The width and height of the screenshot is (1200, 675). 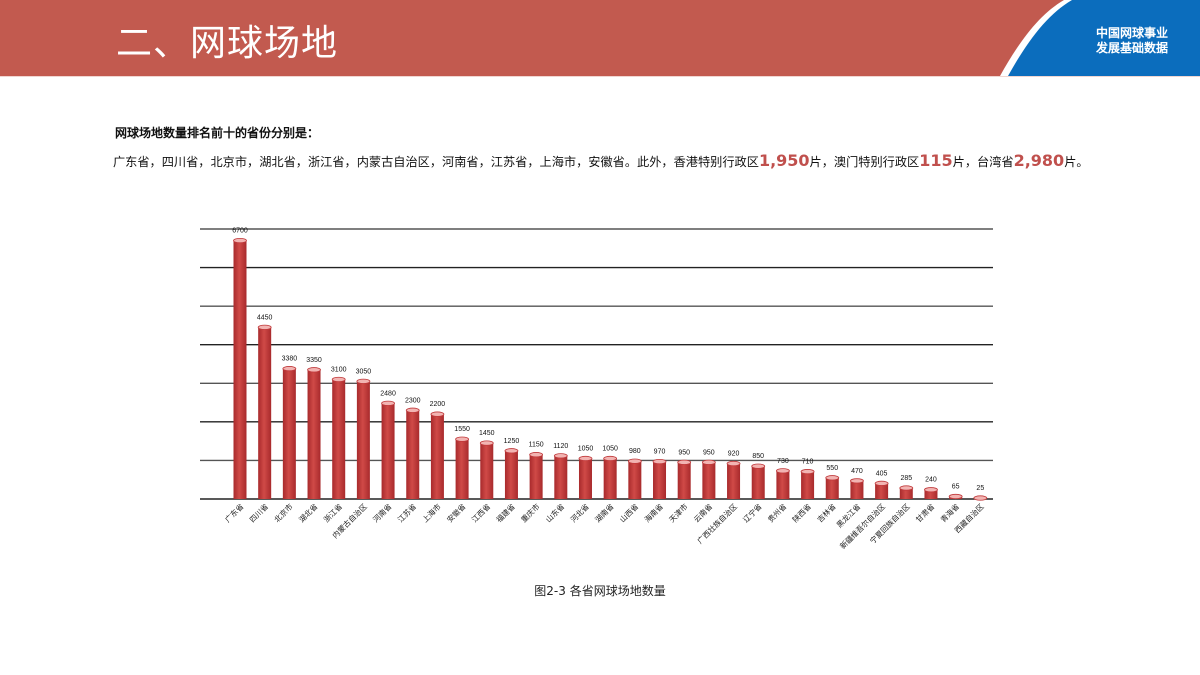 I want to click on category-label: 河南省, so click(x=381, y=512).